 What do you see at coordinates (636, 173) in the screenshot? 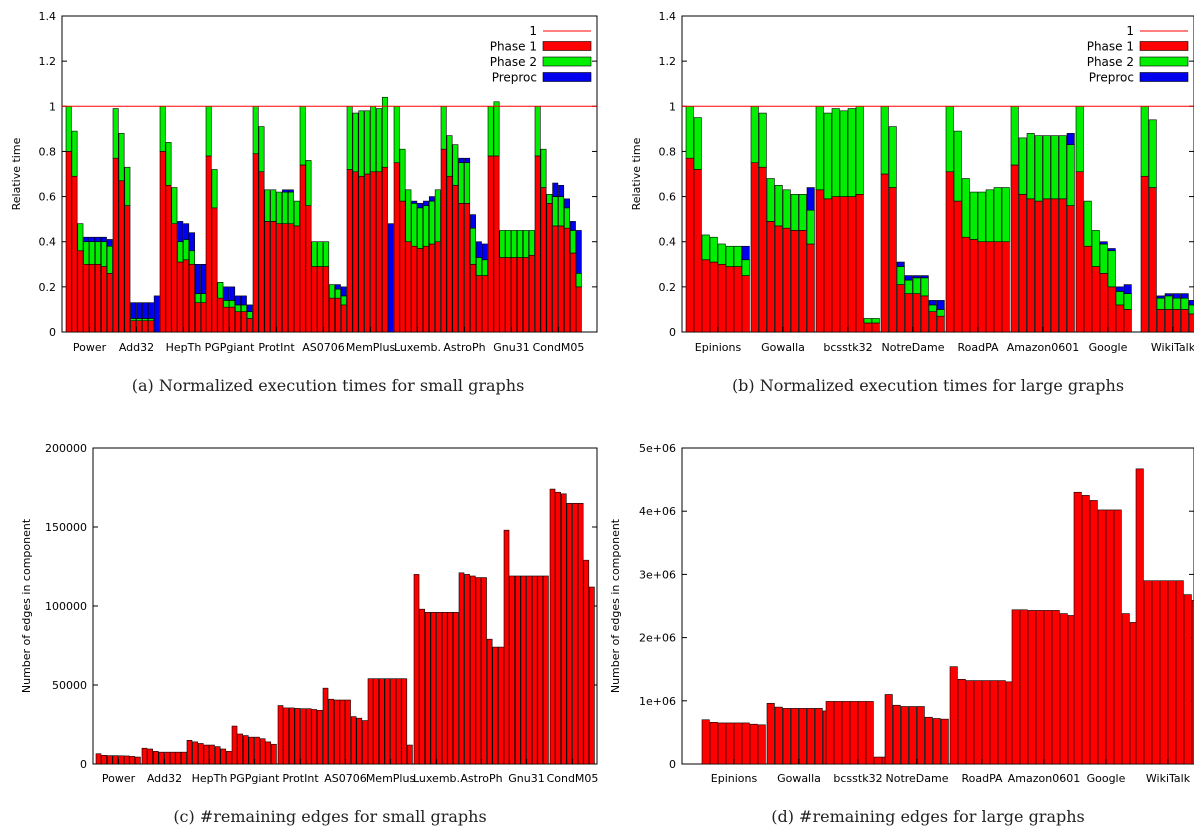
I see `y-axis-title: Relative time` at bounding box center [636, 173].